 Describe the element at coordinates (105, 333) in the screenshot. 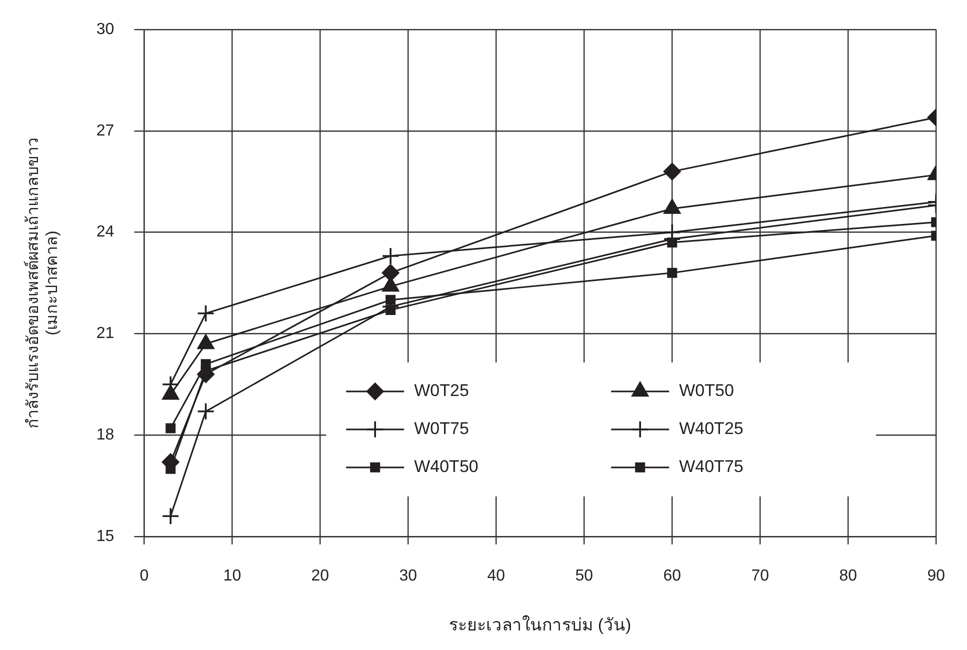

I see `y-tick-label: 21` at that location.